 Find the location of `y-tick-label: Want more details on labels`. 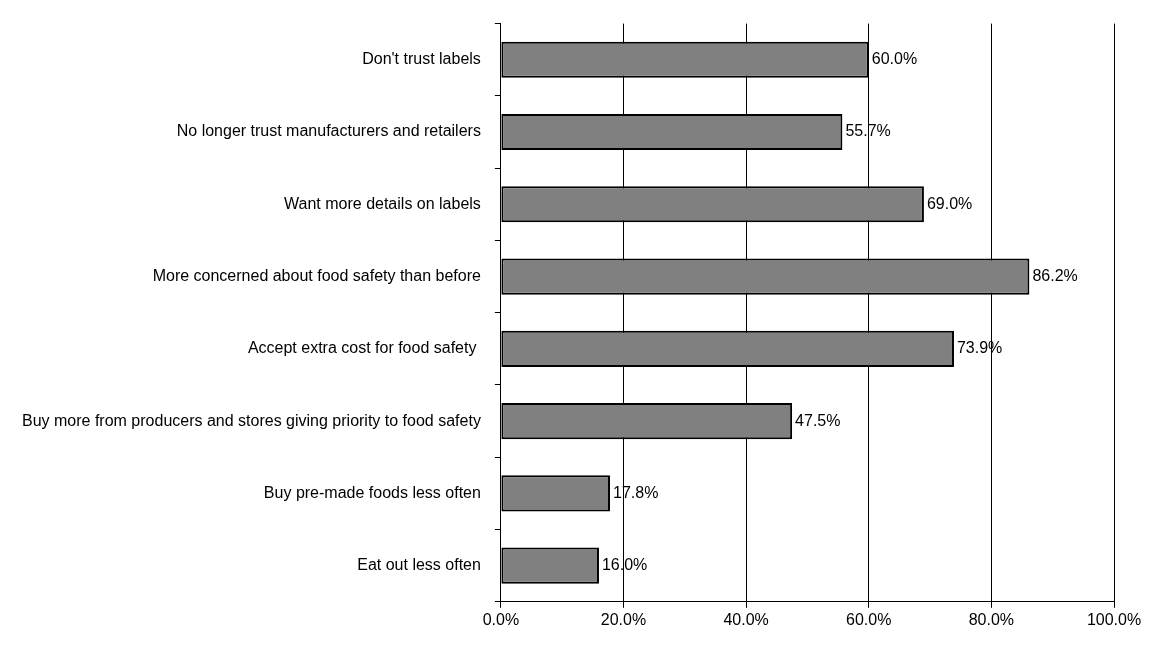

y-tick-label: Want more details on labels is located at coordinates (382, 203).